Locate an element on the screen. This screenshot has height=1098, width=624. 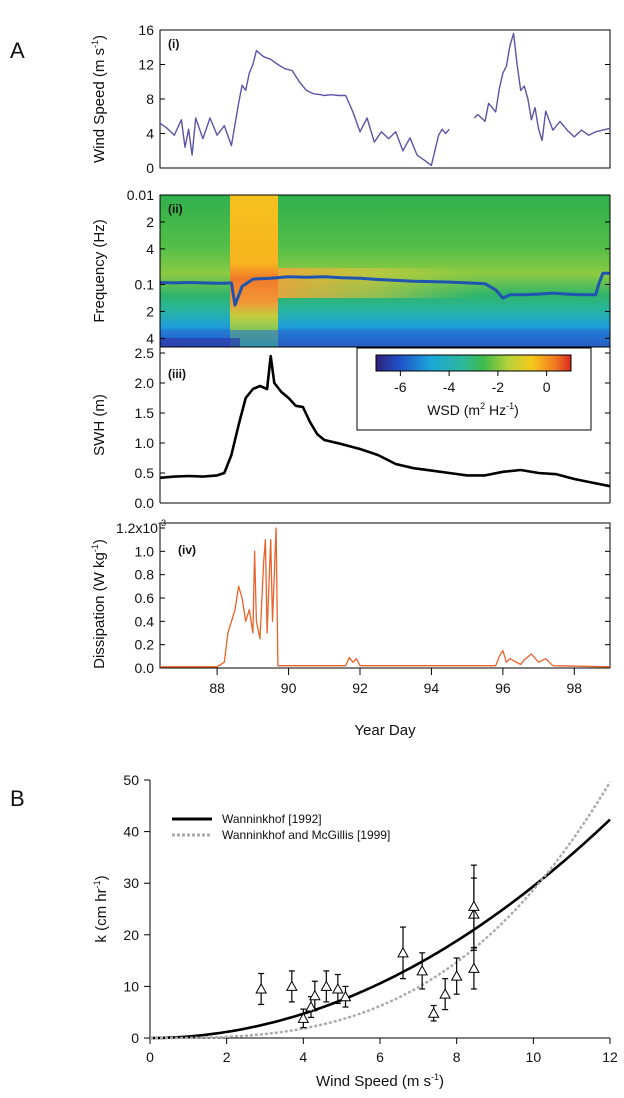
year-day-tick-label: 96 is located at coordinates (503, 688).